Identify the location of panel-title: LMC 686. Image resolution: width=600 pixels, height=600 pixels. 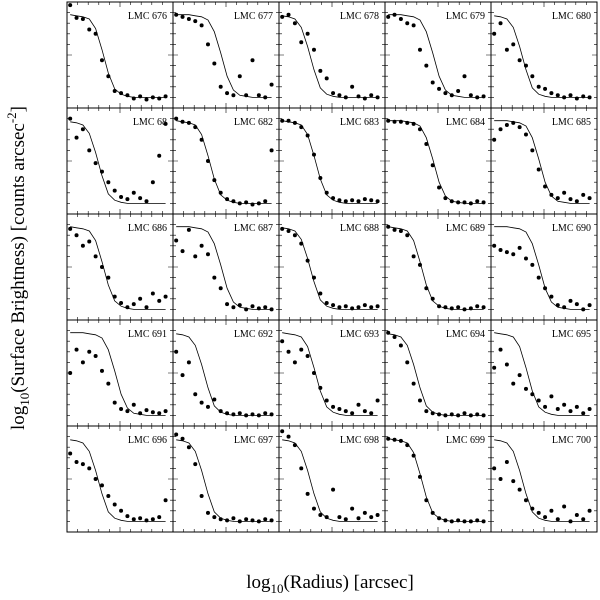
(147, 228).